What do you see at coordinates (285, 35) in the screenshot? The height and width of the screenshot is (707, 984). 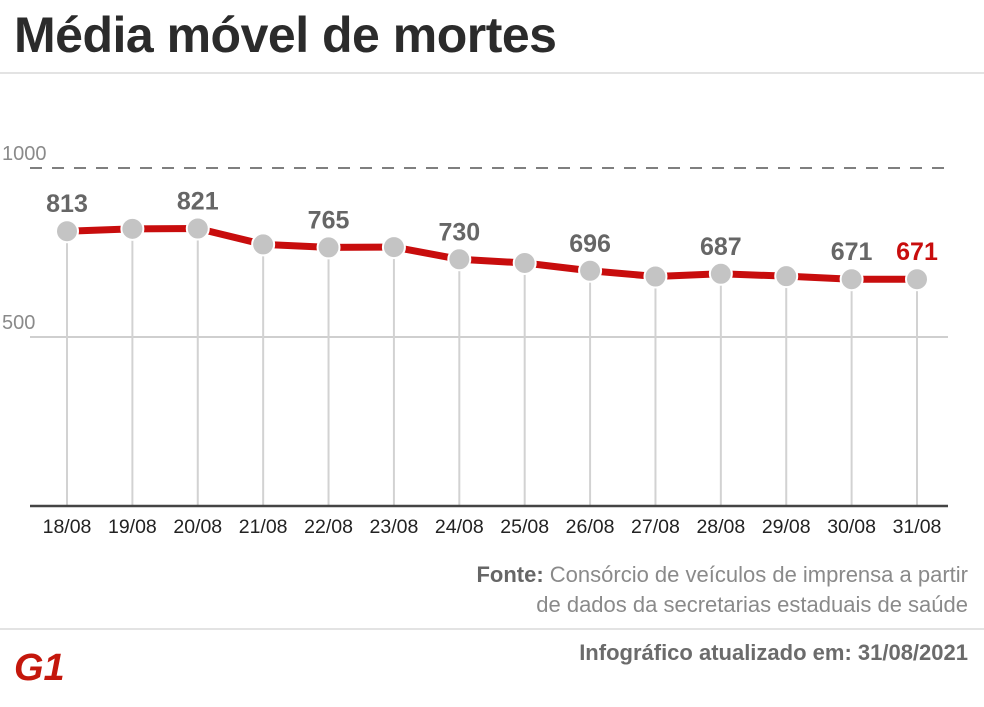 I see `chart-title: Média móvel de mortes` at bounding box center [285, 35].